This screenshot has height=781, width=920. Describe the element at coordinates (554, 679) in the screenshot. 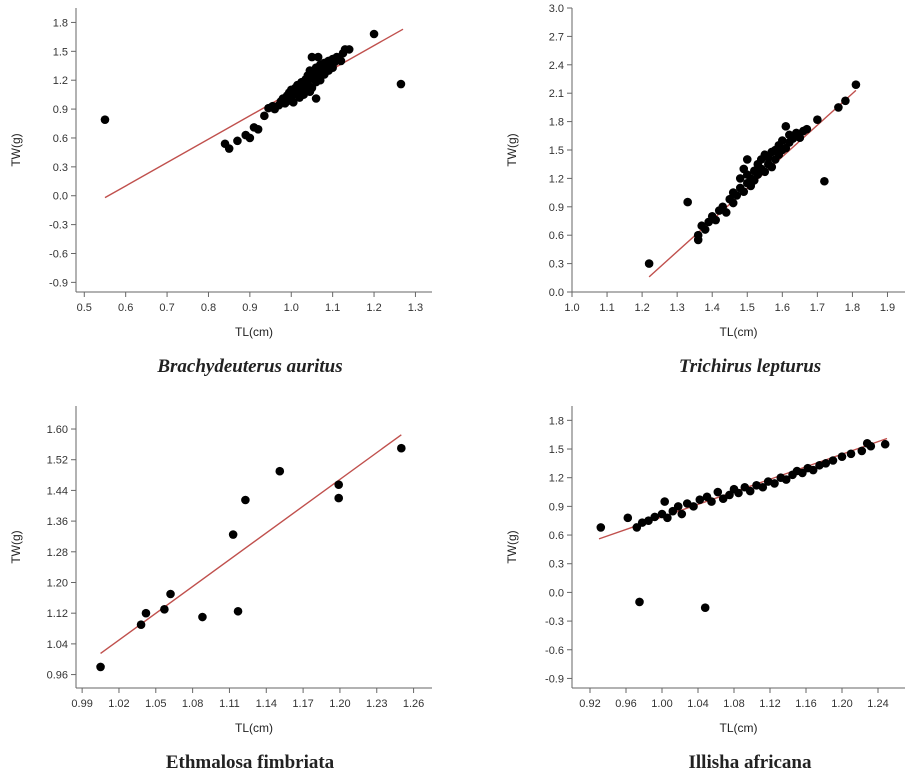

I see `y-tick-label: -0.9` at that location.